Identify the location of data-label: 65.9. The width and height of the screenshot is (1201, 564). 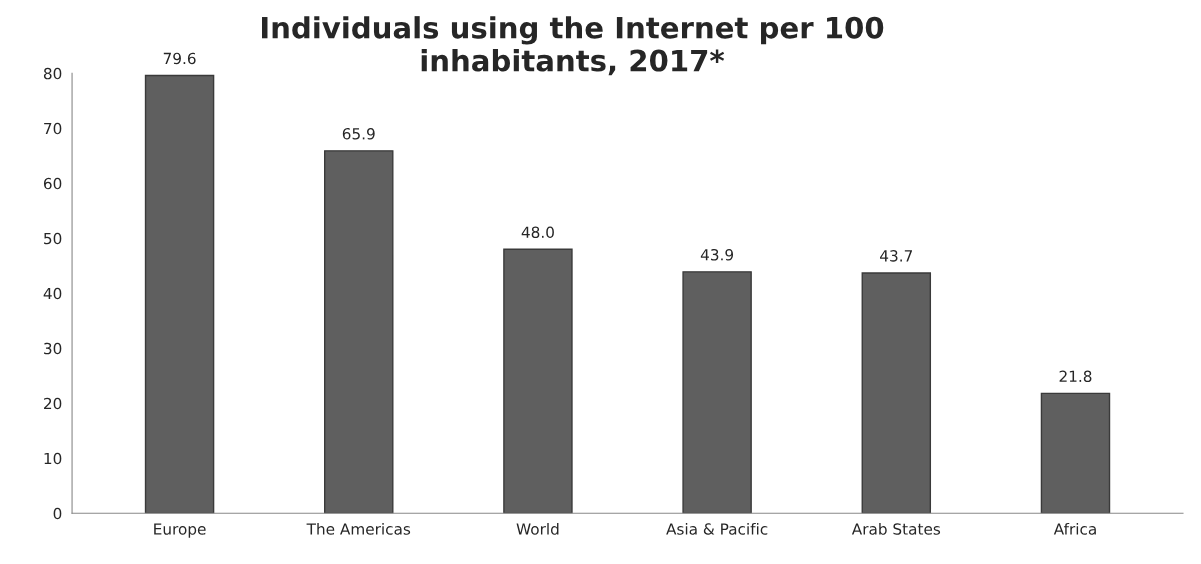
(358, 134).